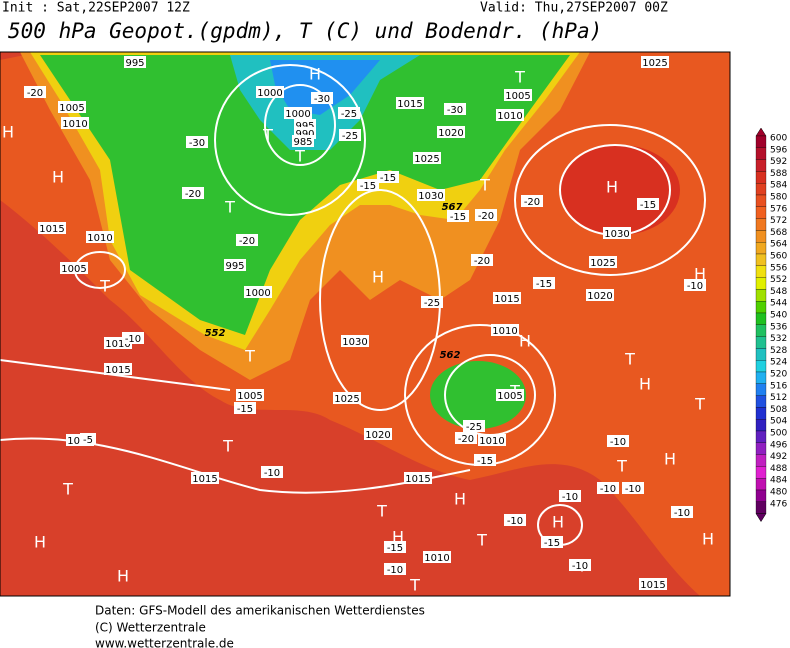  I want to click on isobar-label: 1020, so click(599, 296).